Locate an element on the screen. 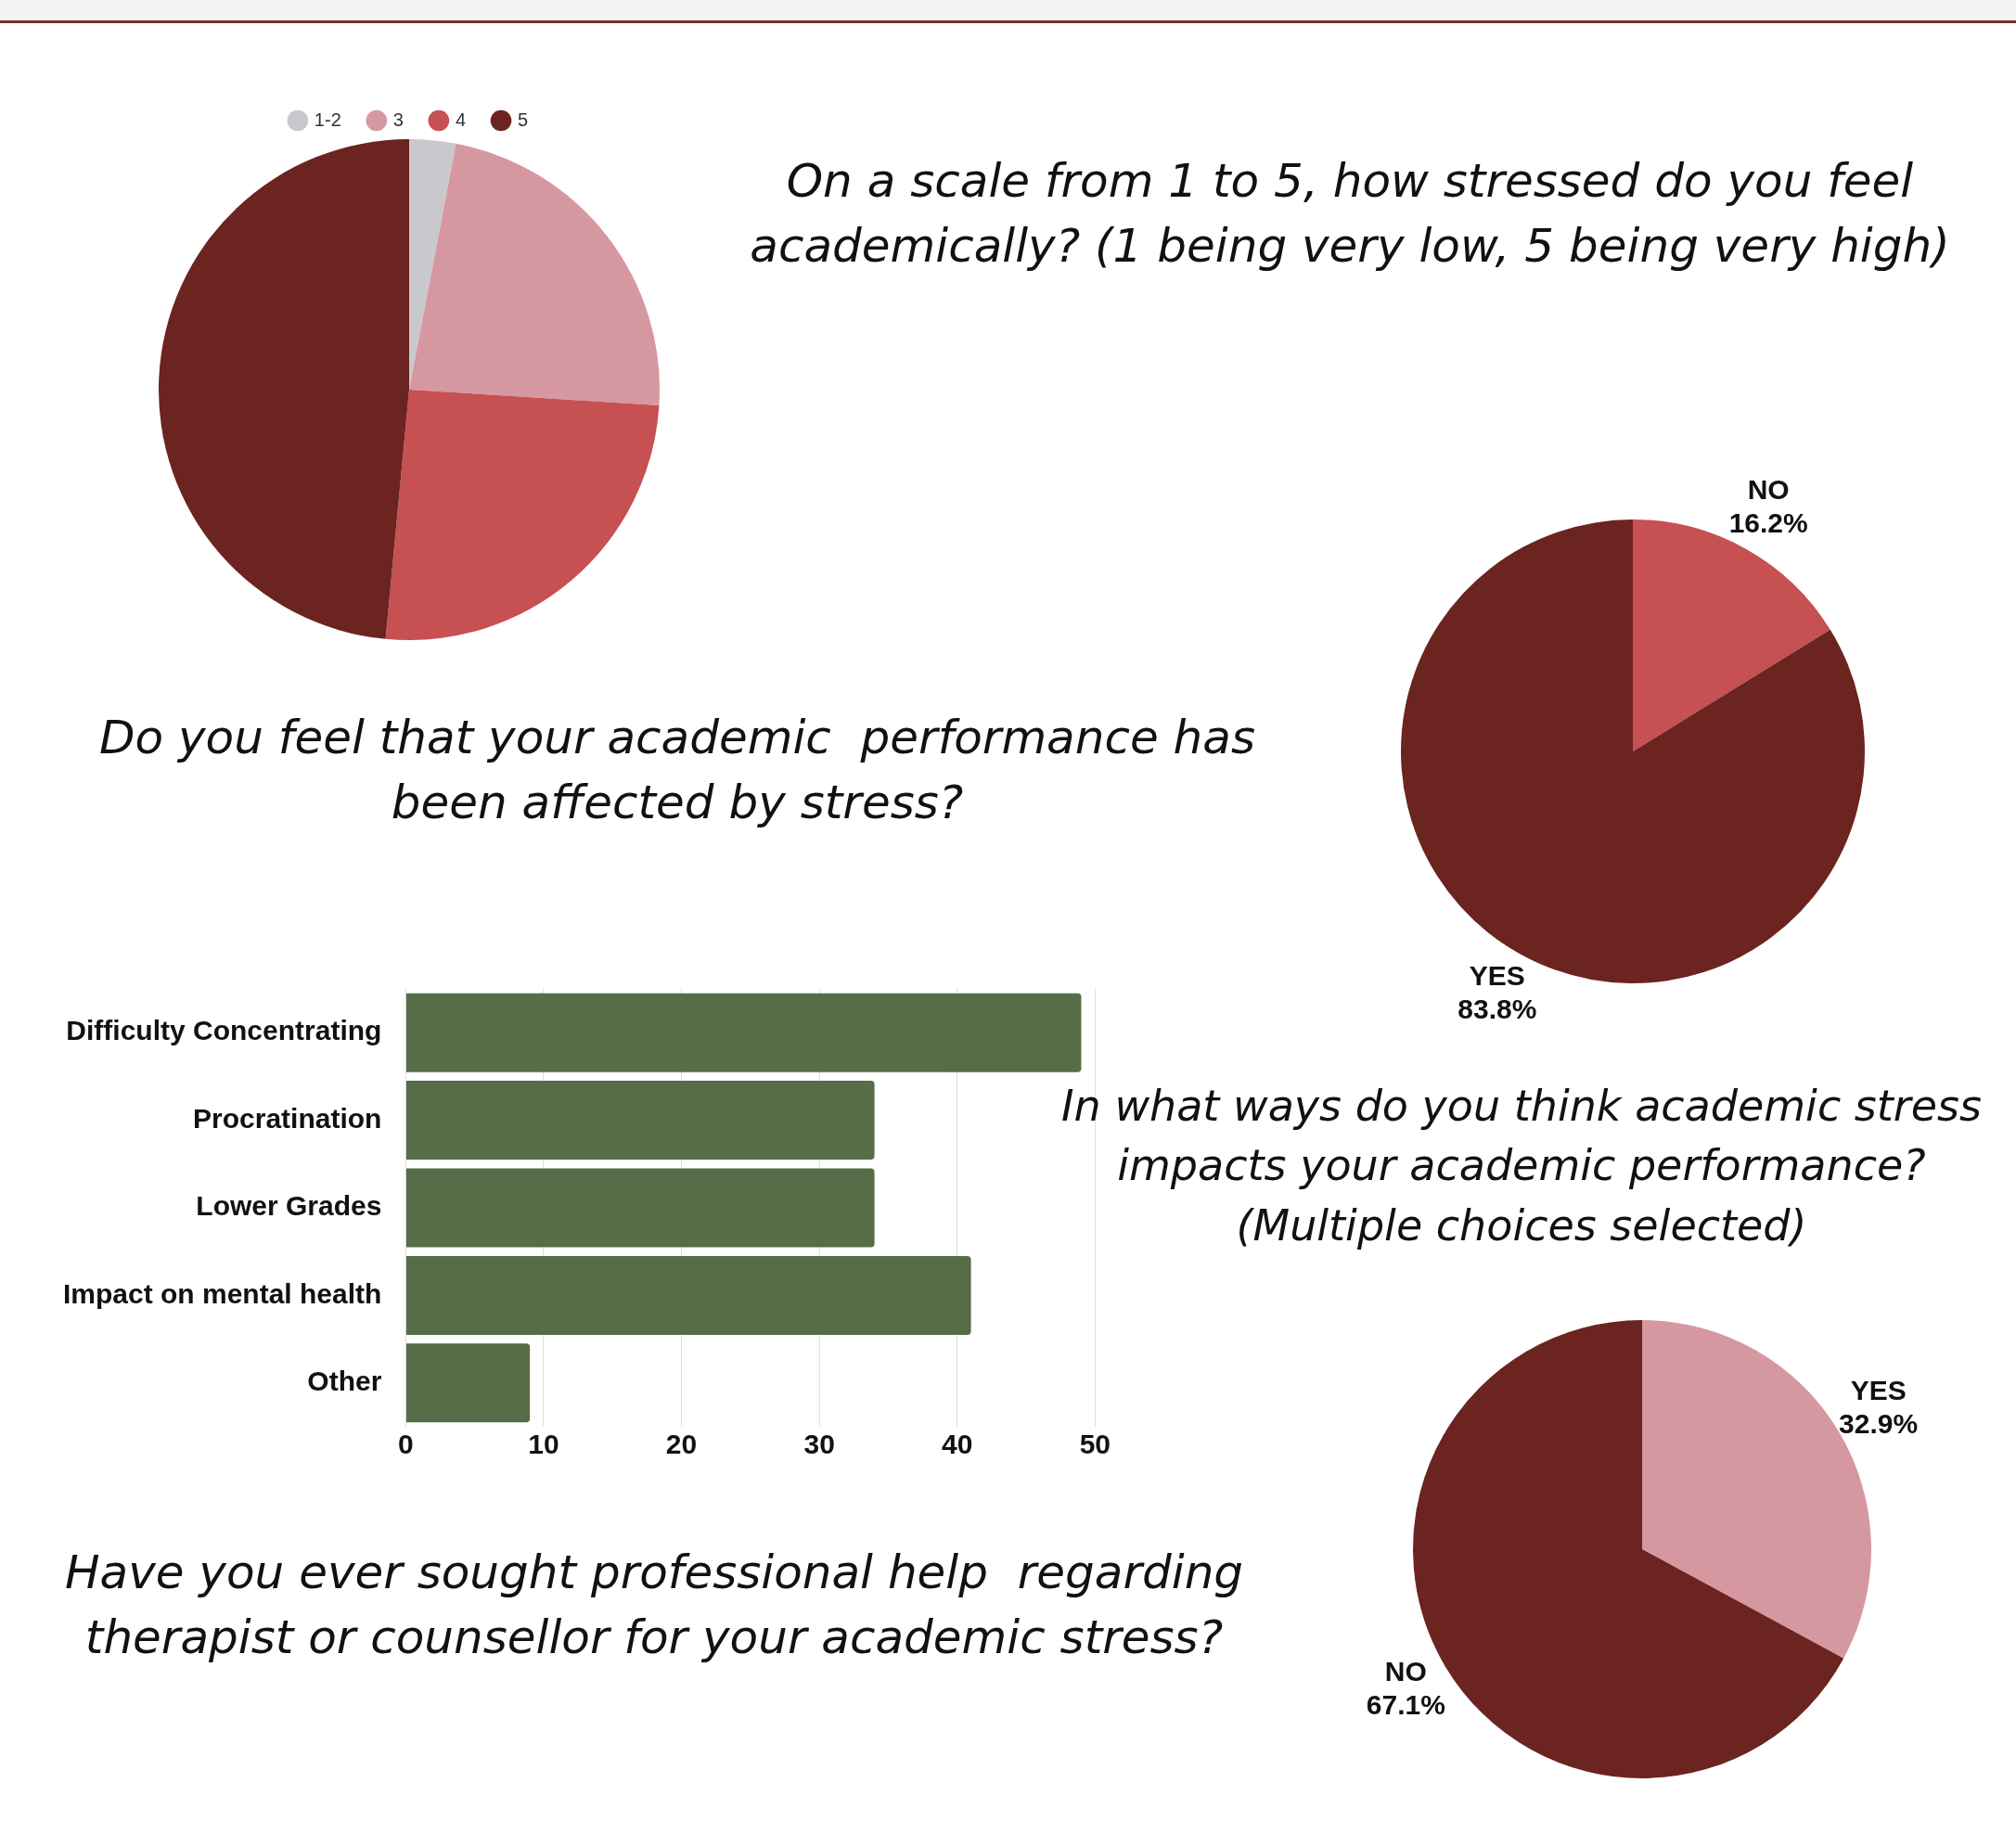 This screenshot has width=2016, height=1821. y-tick-label: Procratination is located at coordinates (287, 1118).